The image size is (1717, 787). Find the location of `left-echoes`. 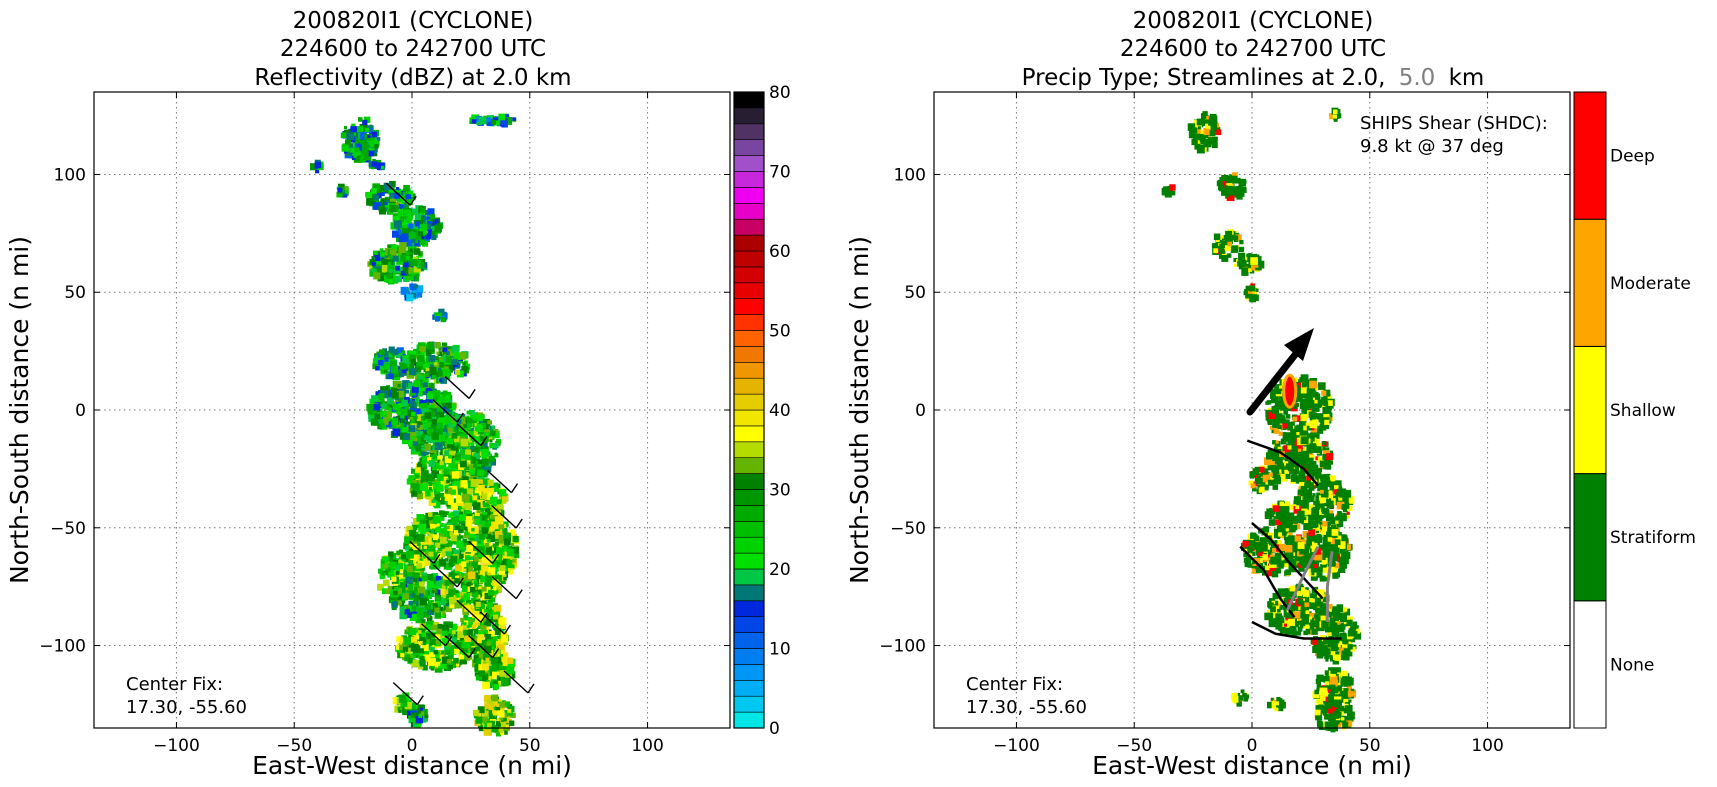

left-echoes is located at coordinates (414, 425).